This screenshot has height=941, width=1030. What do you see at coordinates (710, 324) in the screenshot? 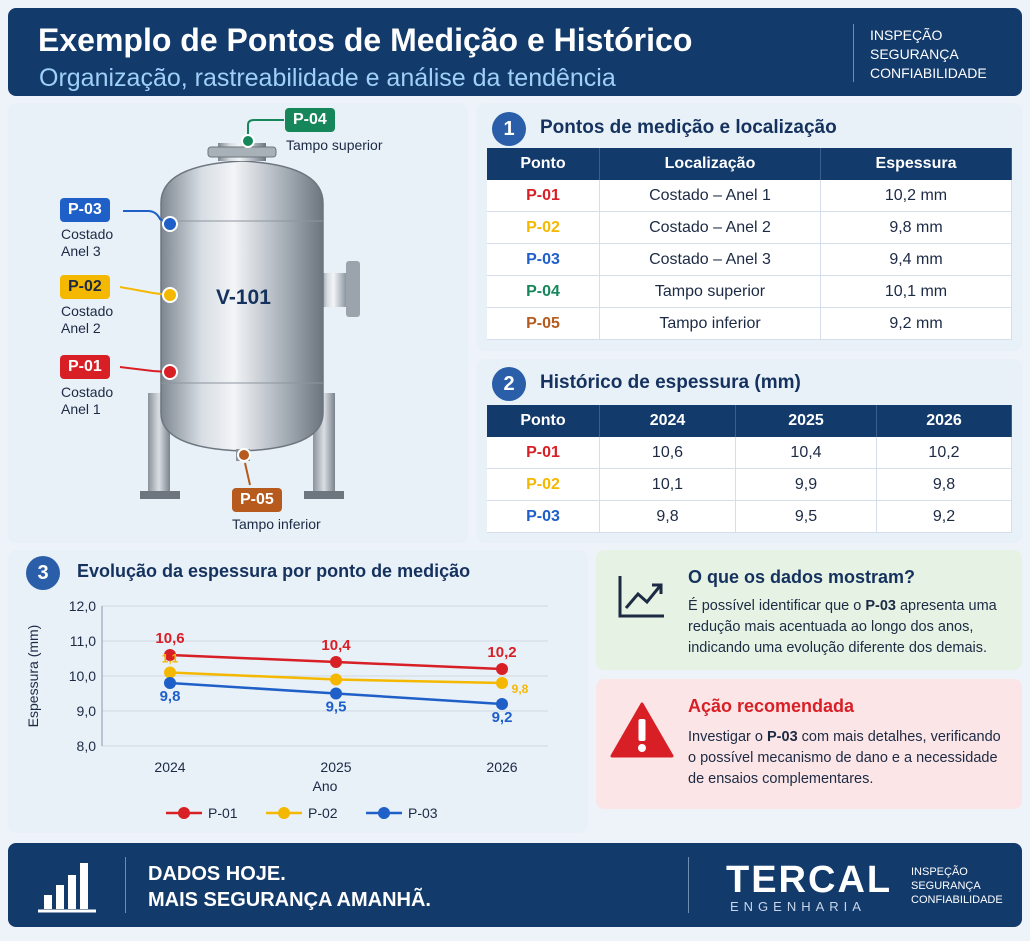
I see `point-location: Tampo inferior` at bounding box center [710, 324].